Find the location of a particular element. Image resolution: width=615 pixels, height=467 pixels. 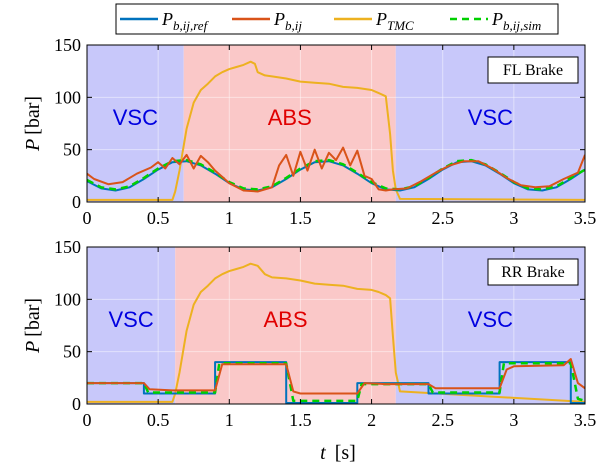

brake-label-box-fl is located at coordinates (533, 70).